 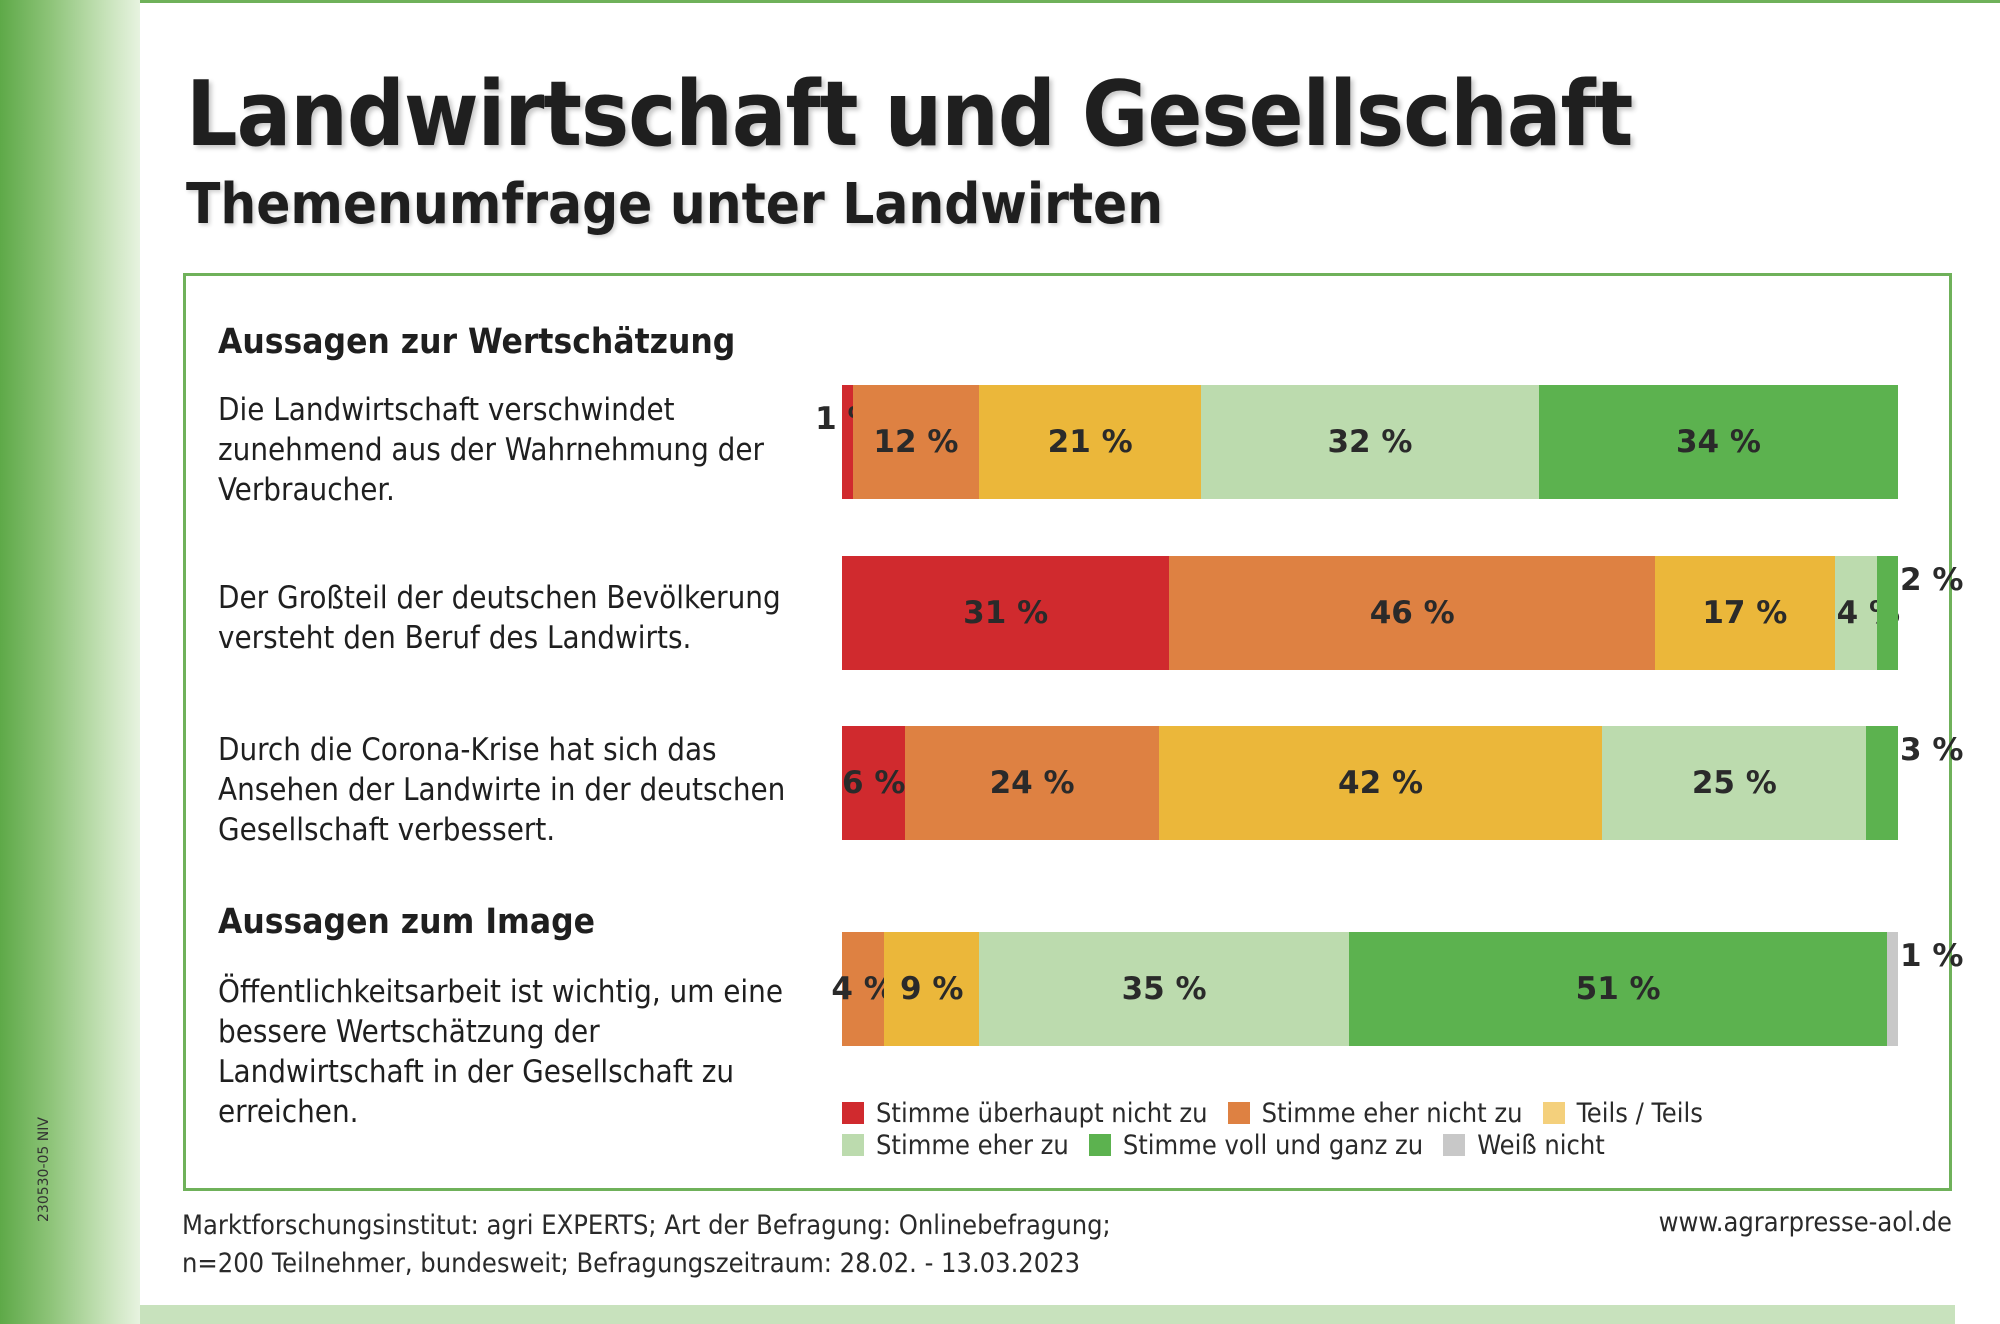 I want to click on legend-item-ueberhaupt-nicht: Stimme überhaupt nicht zu, so click(x=1025, y=1113).